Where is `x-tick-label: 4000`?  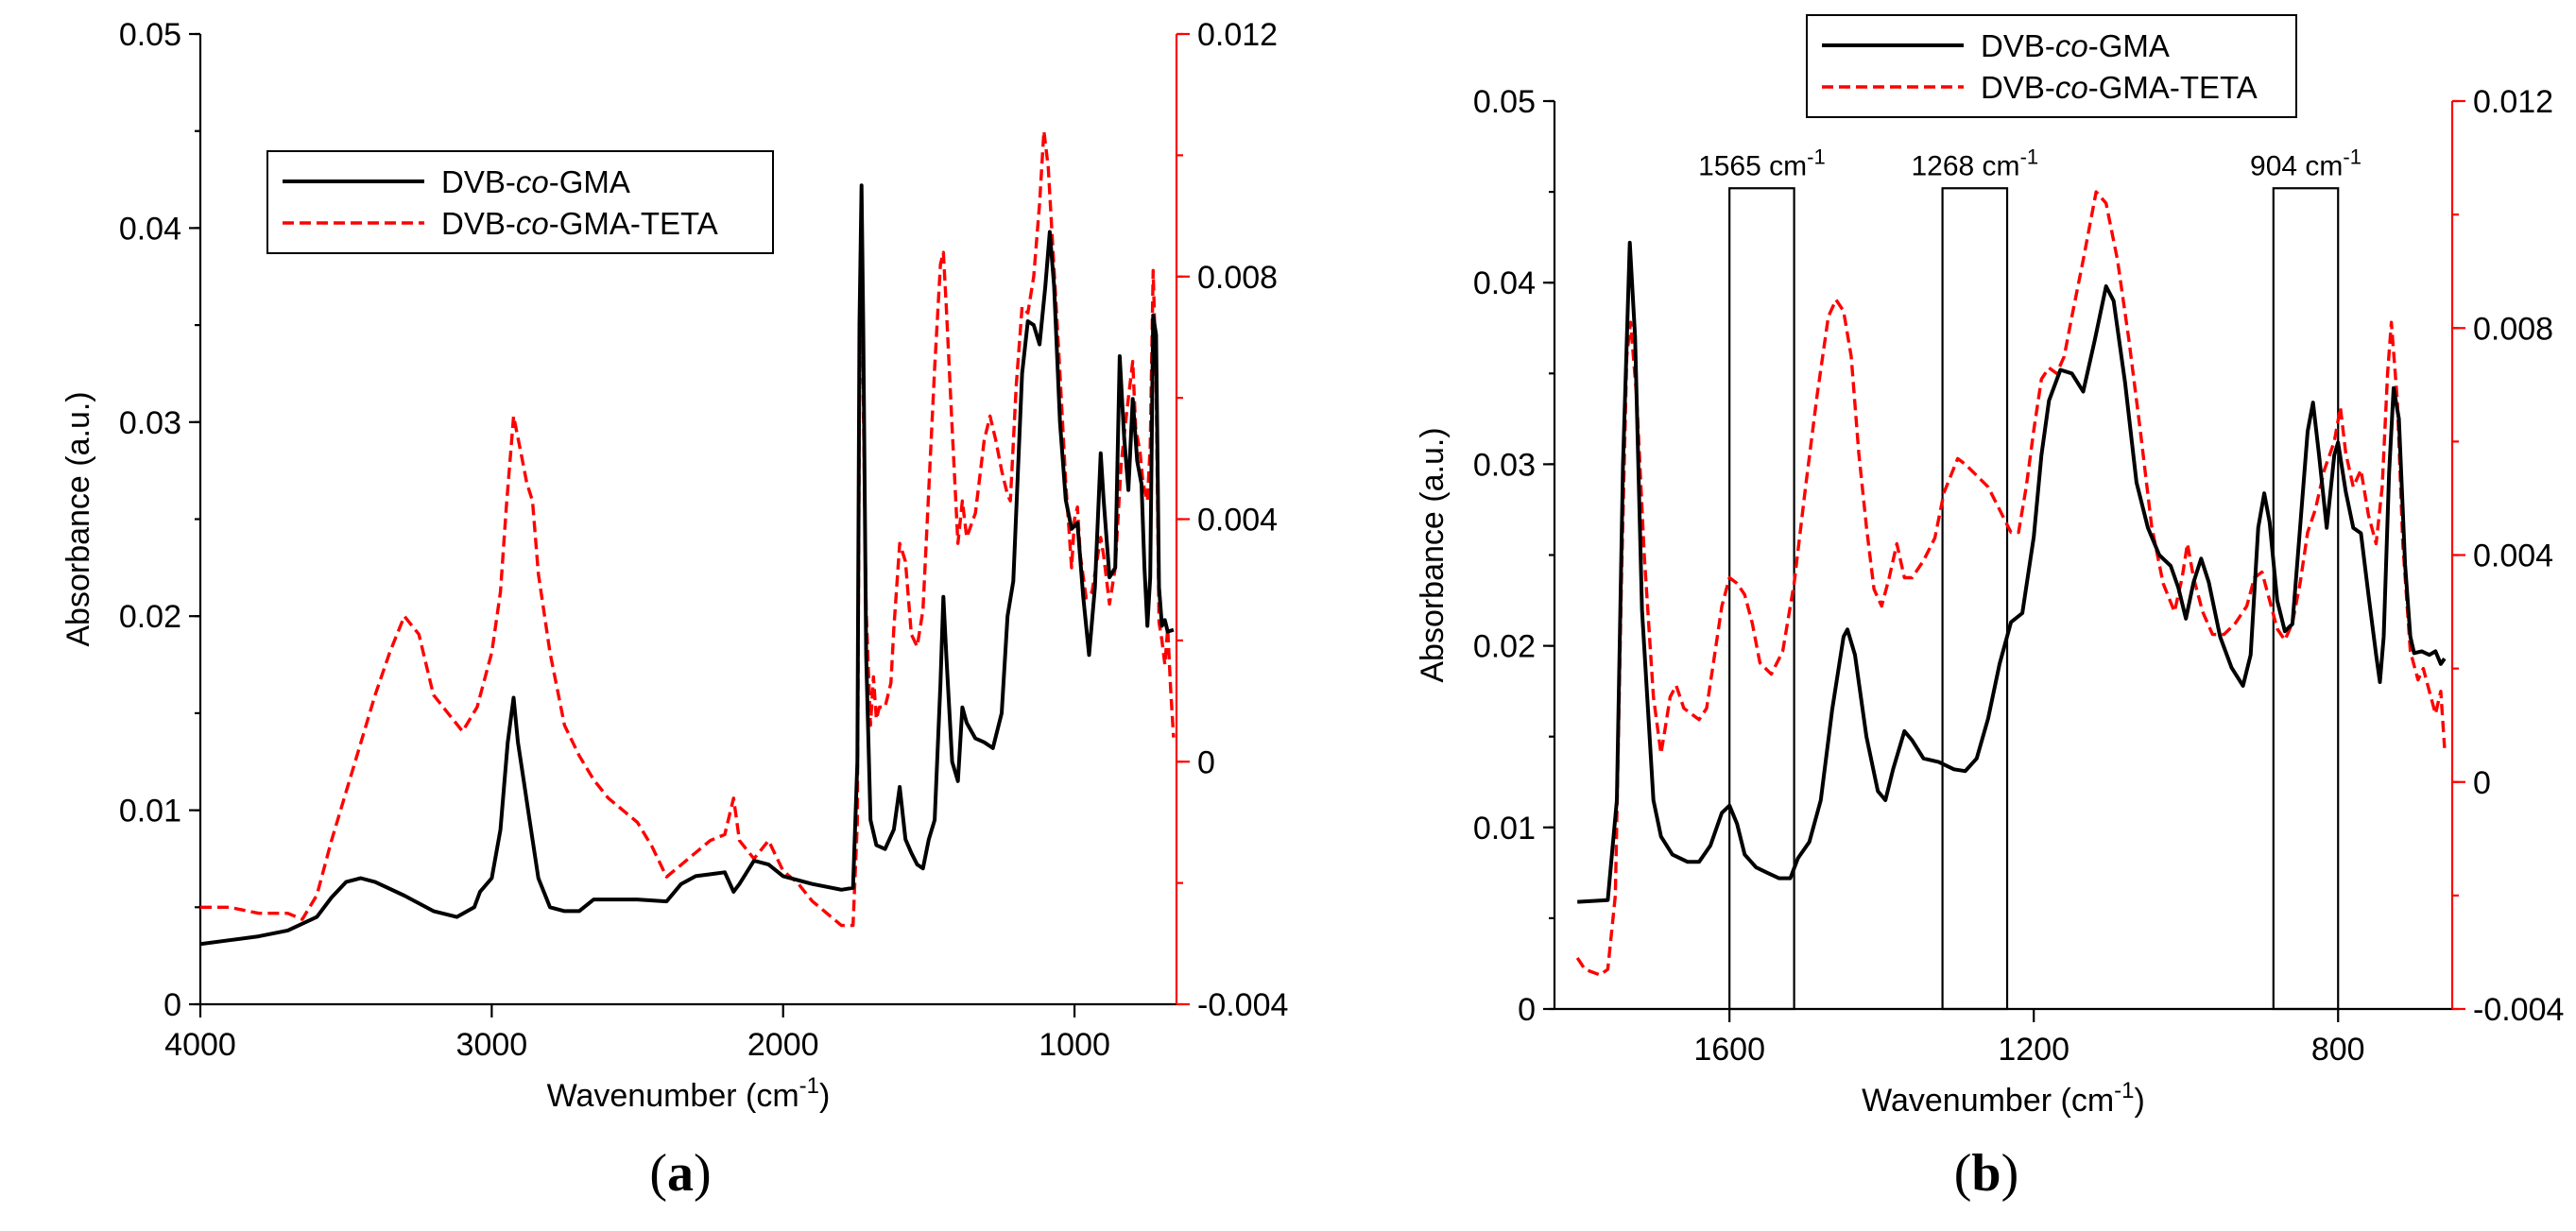 x-tick-label: 4000 is located at coordinates (200, 1045).